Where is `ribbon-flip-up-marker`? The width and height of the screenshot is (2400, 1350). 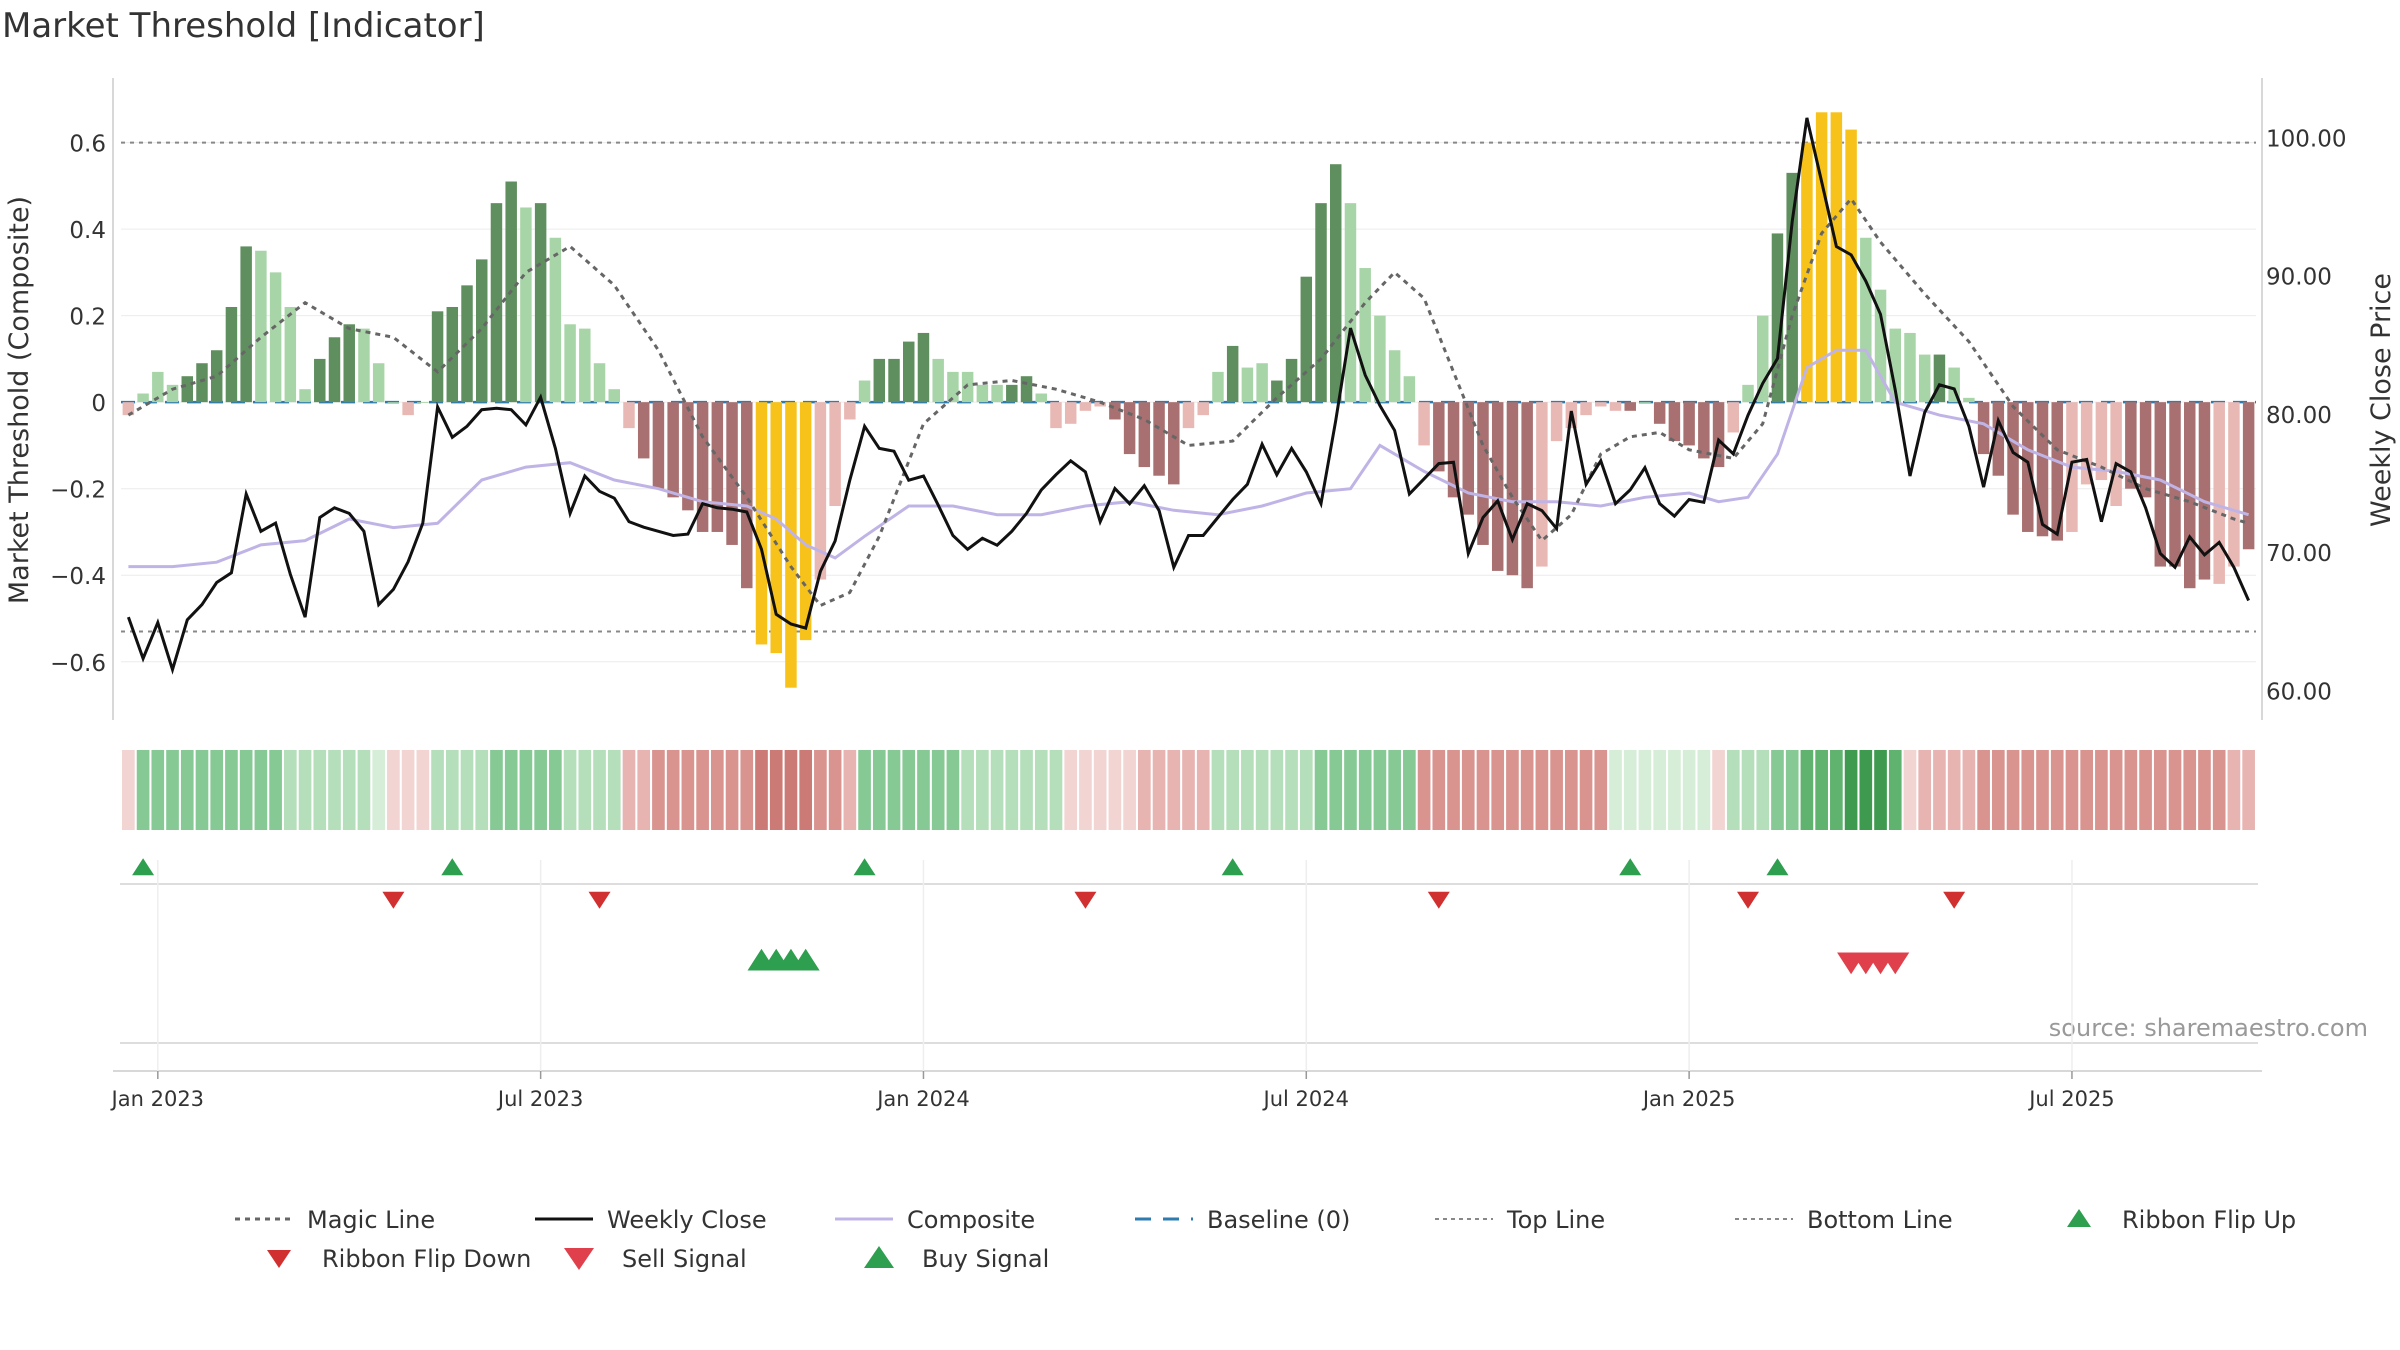 ribbon-flip-up-marker is located at coordinates (1232, 867).